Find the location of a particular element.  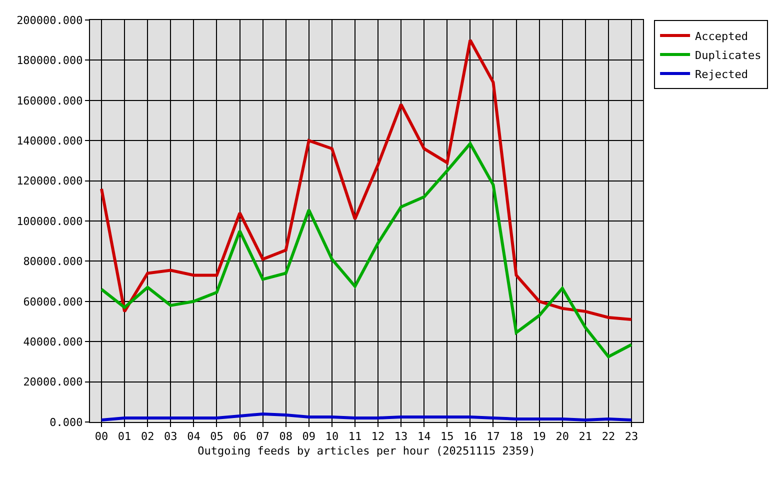

x-tick-label: 05 is located at coordinates (217, 437).